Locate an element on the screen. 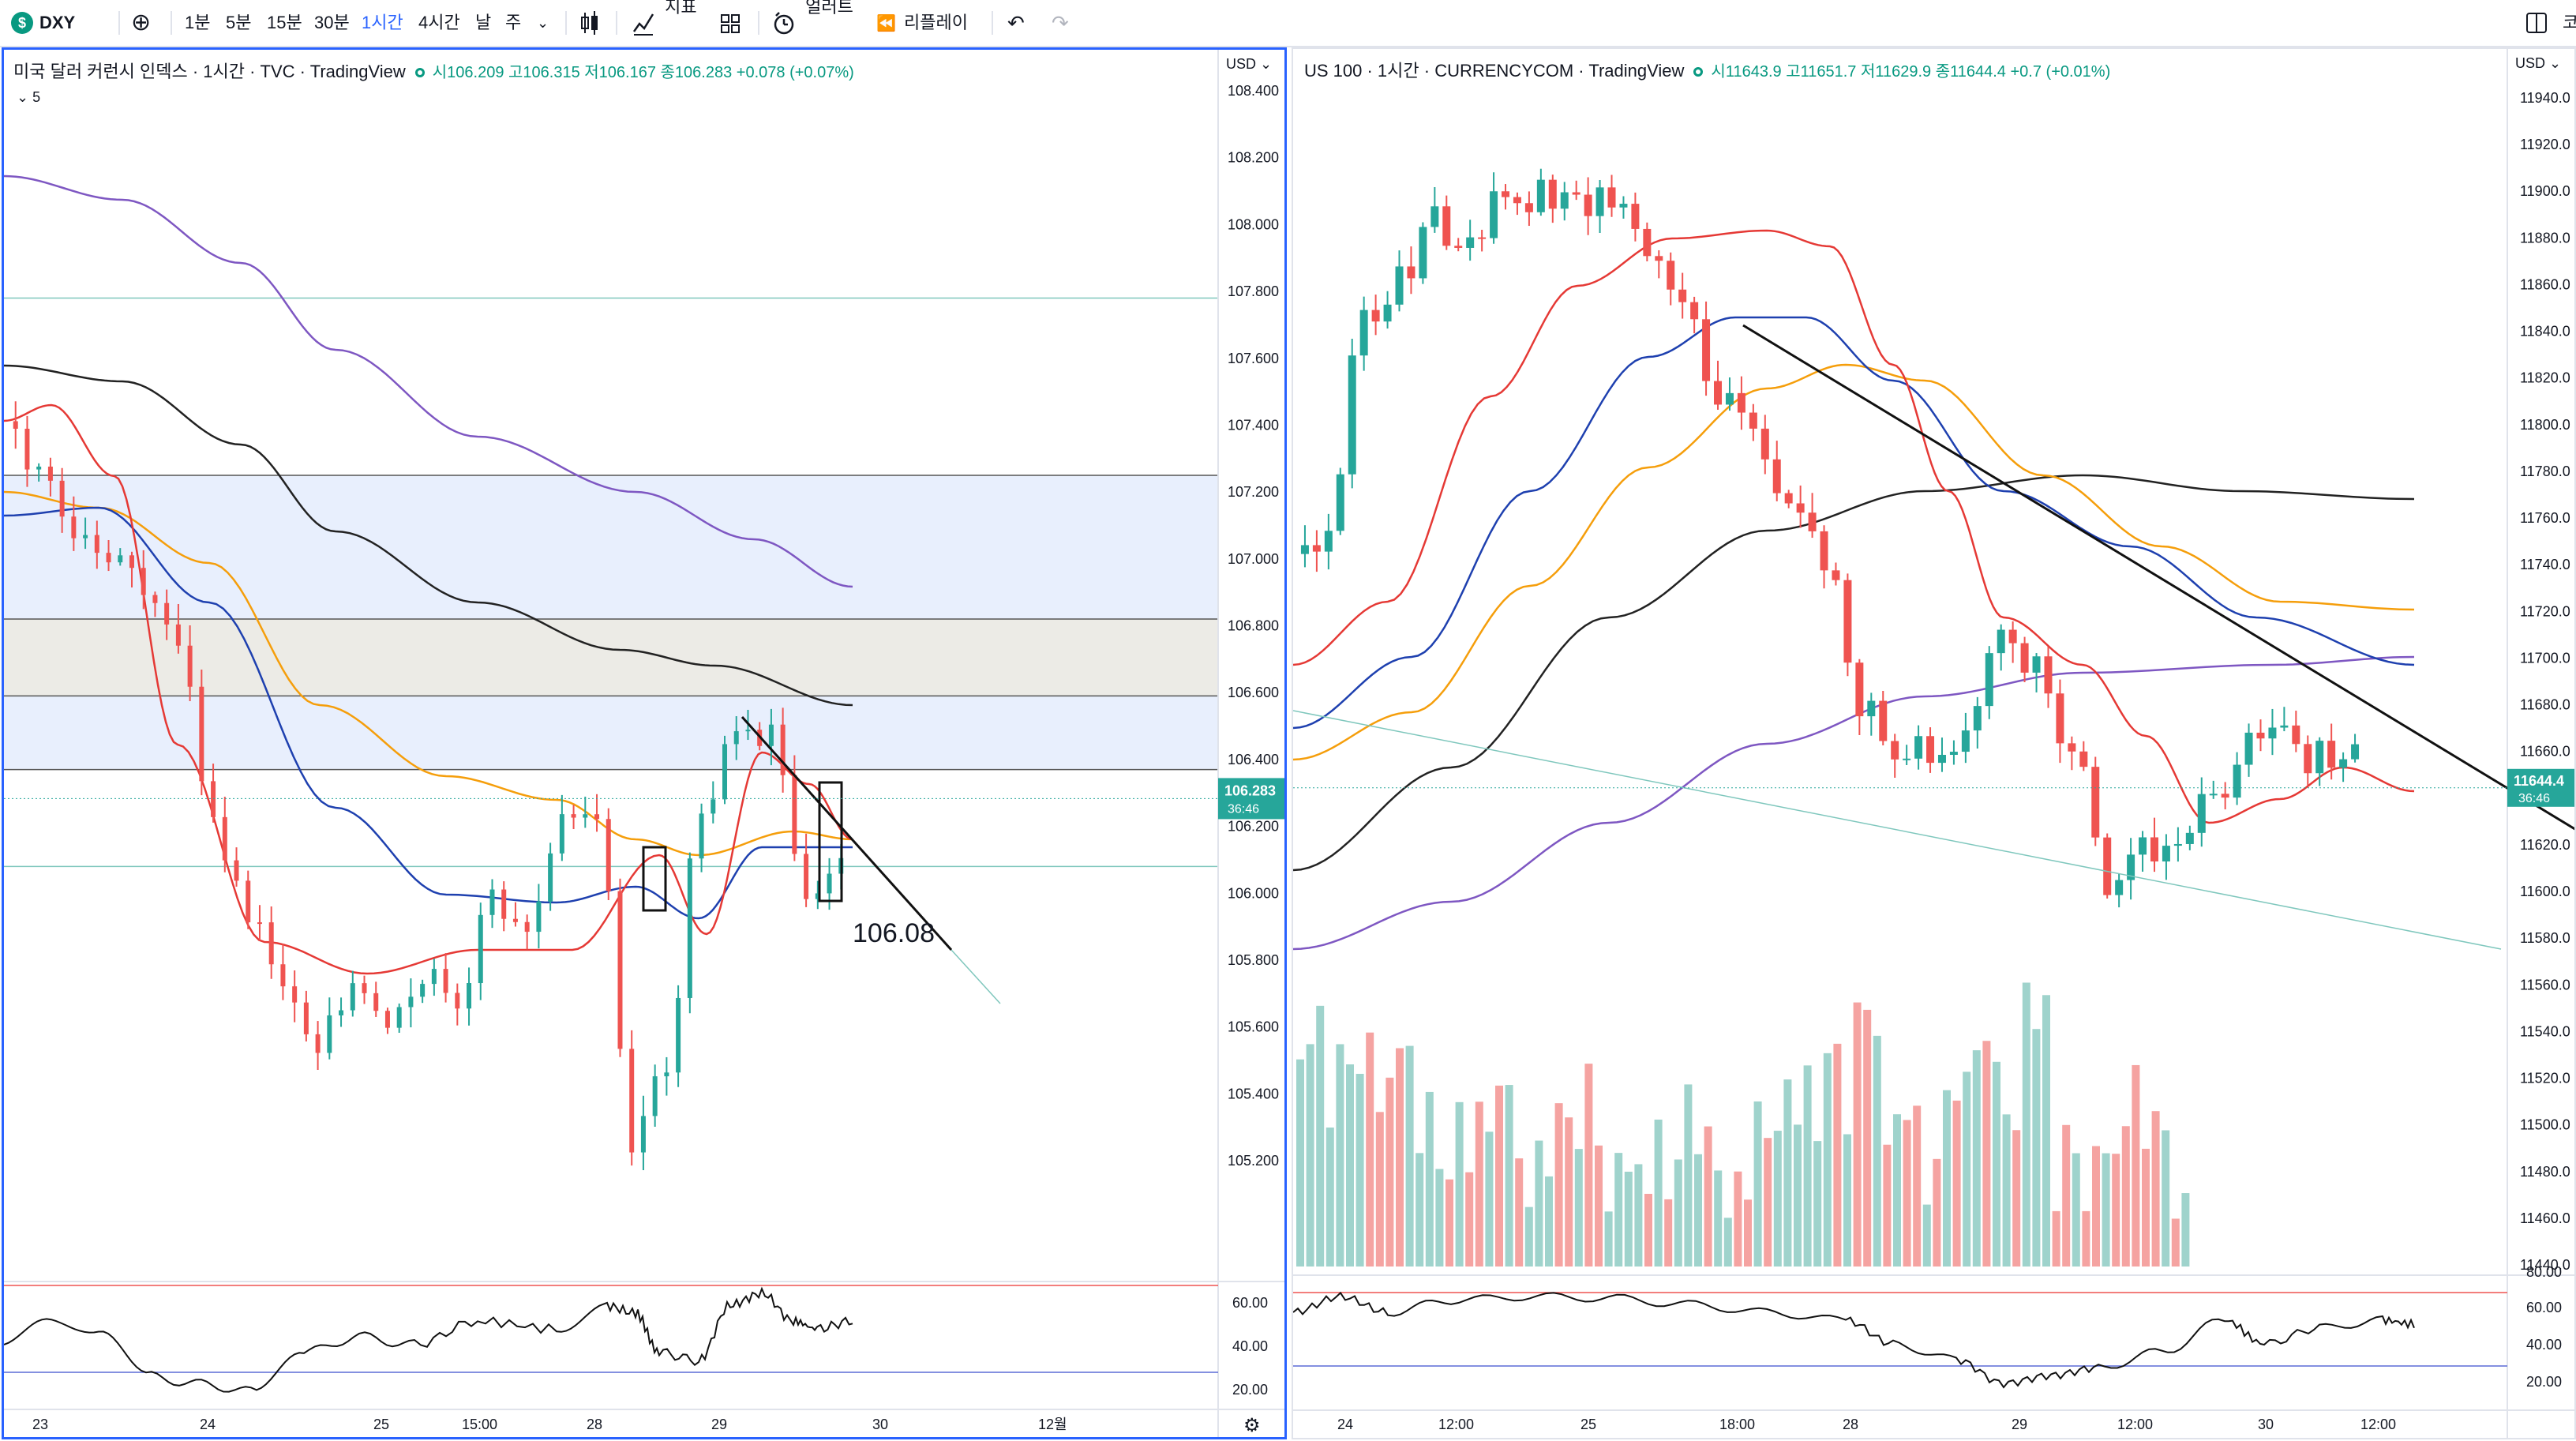 This screenshot has width=2576, height=1441. price-tick-label: 106.200 is located at coordinates (1253, 827).